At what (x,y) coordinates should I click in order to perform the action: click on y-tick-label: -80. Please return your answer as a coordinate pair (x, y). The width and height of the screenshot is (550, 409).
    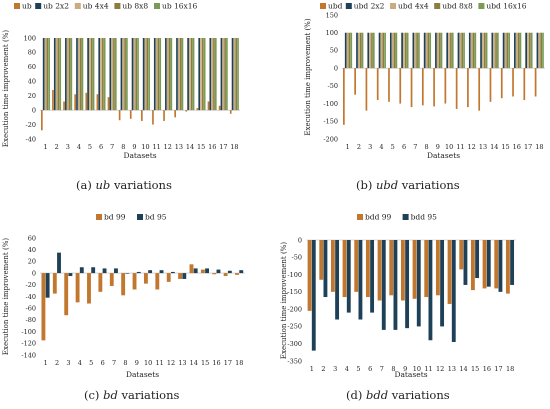
    Looking at the image, I should click on (31, 320).